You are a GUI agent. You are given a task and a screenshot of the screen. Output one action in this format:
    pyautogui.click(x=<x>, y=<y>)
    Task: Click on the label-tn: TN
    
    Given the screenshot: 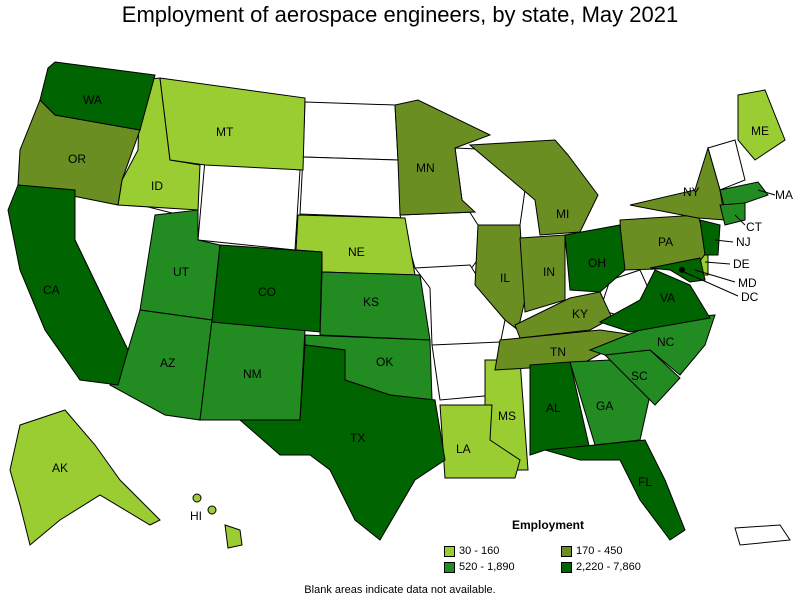 What is the action you would take?
    pyautogui.click(x=558, y=352)
    